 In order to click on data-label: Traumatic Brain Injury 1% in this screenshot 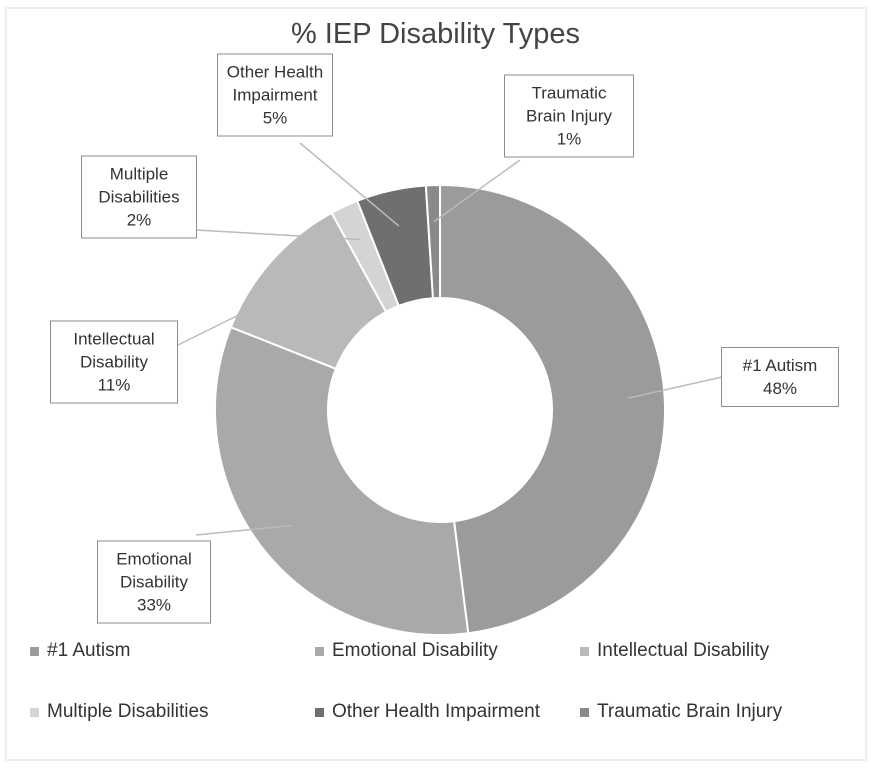, I will do `click(569, 116)`.